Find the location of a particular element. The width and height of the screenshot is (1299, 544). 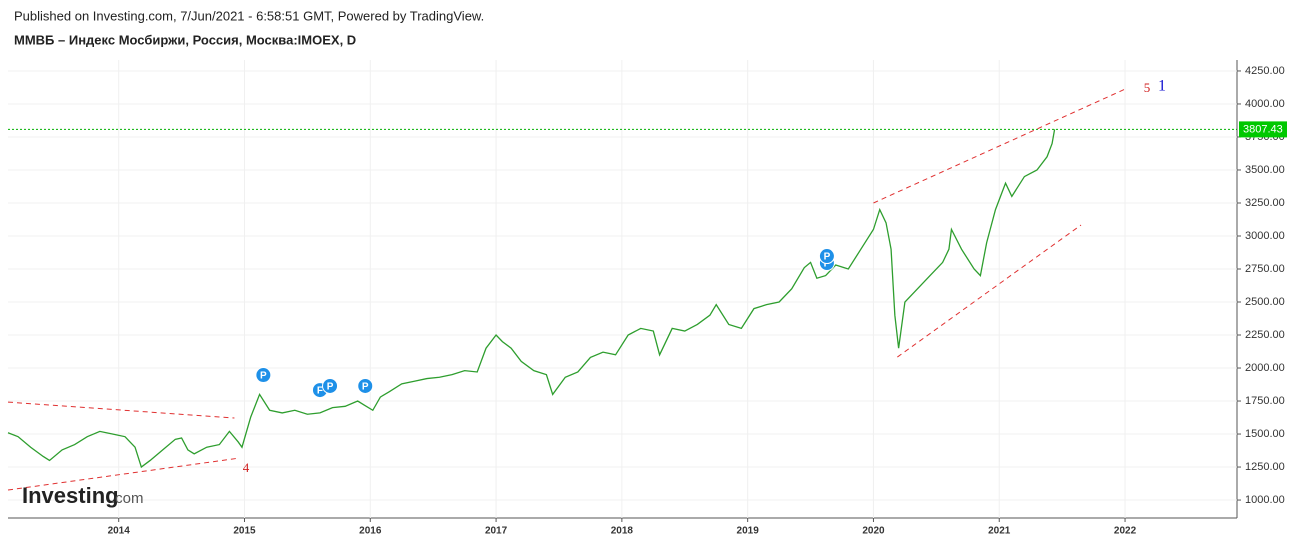

y-tick-label: 2000.00 is located at coordinates (1265, 368).